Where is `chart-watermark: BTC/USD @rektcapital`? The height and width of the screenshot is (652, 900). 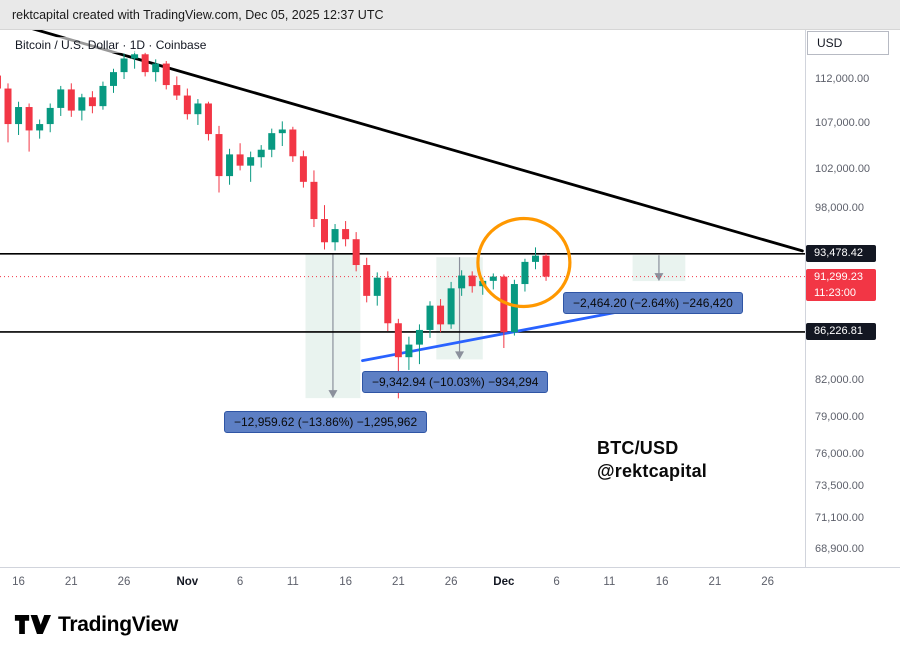
chart-watermark: BTC/USD @rektcapital is located at coordinates (652, 459).